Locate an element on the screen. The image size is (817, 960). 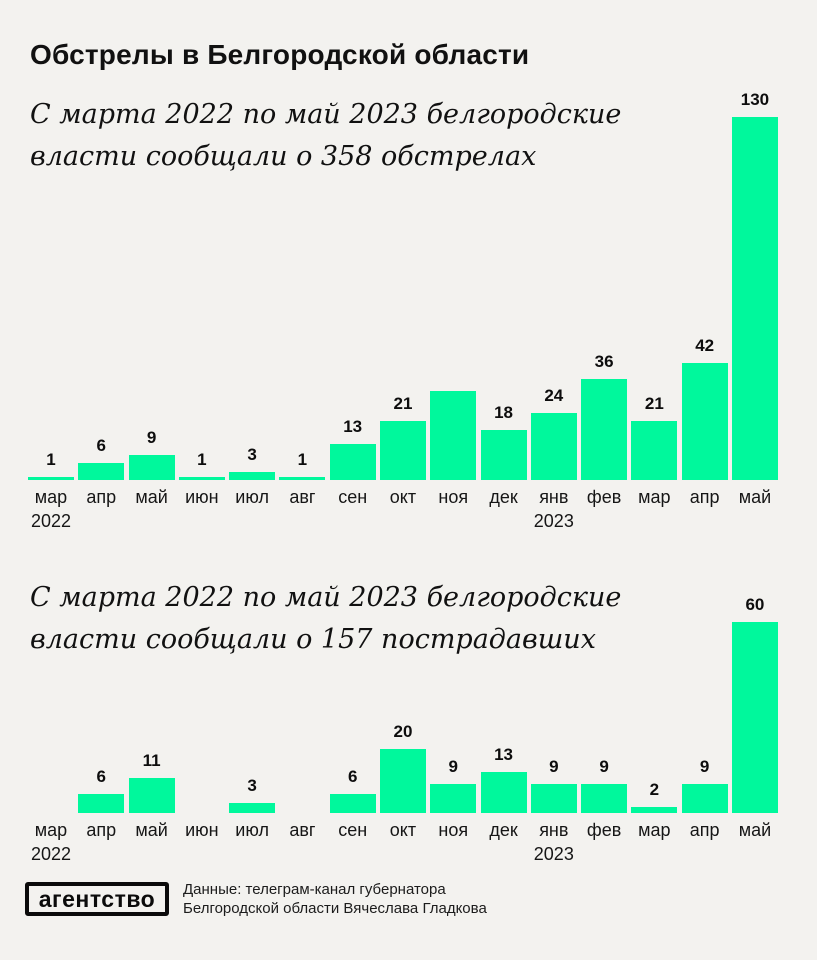
x-tick: сен is located at coordinates (353, 509).